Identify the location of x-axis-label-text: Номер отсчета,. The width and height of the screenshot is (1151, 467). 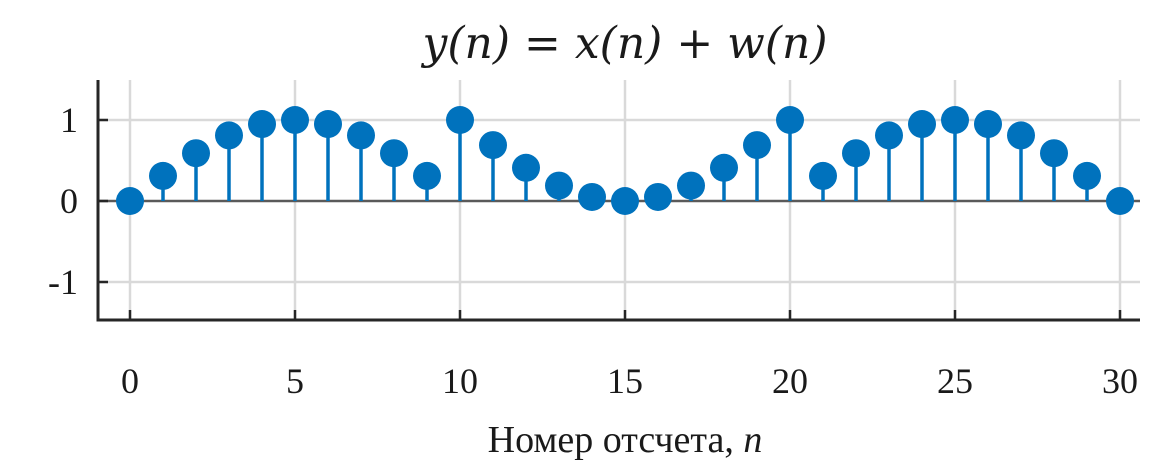
(616, 440).